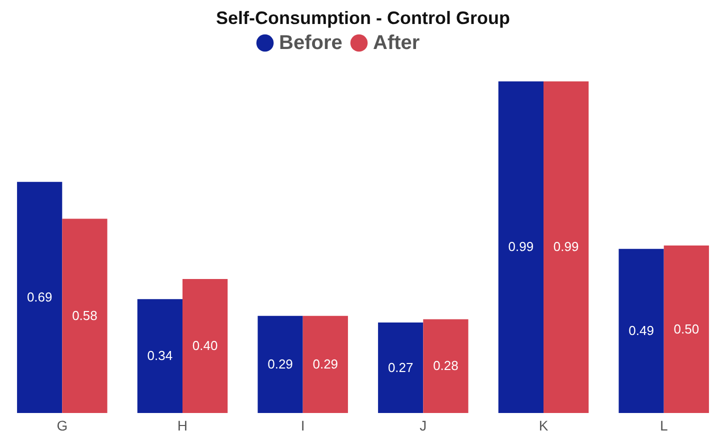 The height and width of the screenshot is (438, 726). Describe the element at coordinates (62, 426) in the screenshot. I see `x-tick-label: G` at that location.